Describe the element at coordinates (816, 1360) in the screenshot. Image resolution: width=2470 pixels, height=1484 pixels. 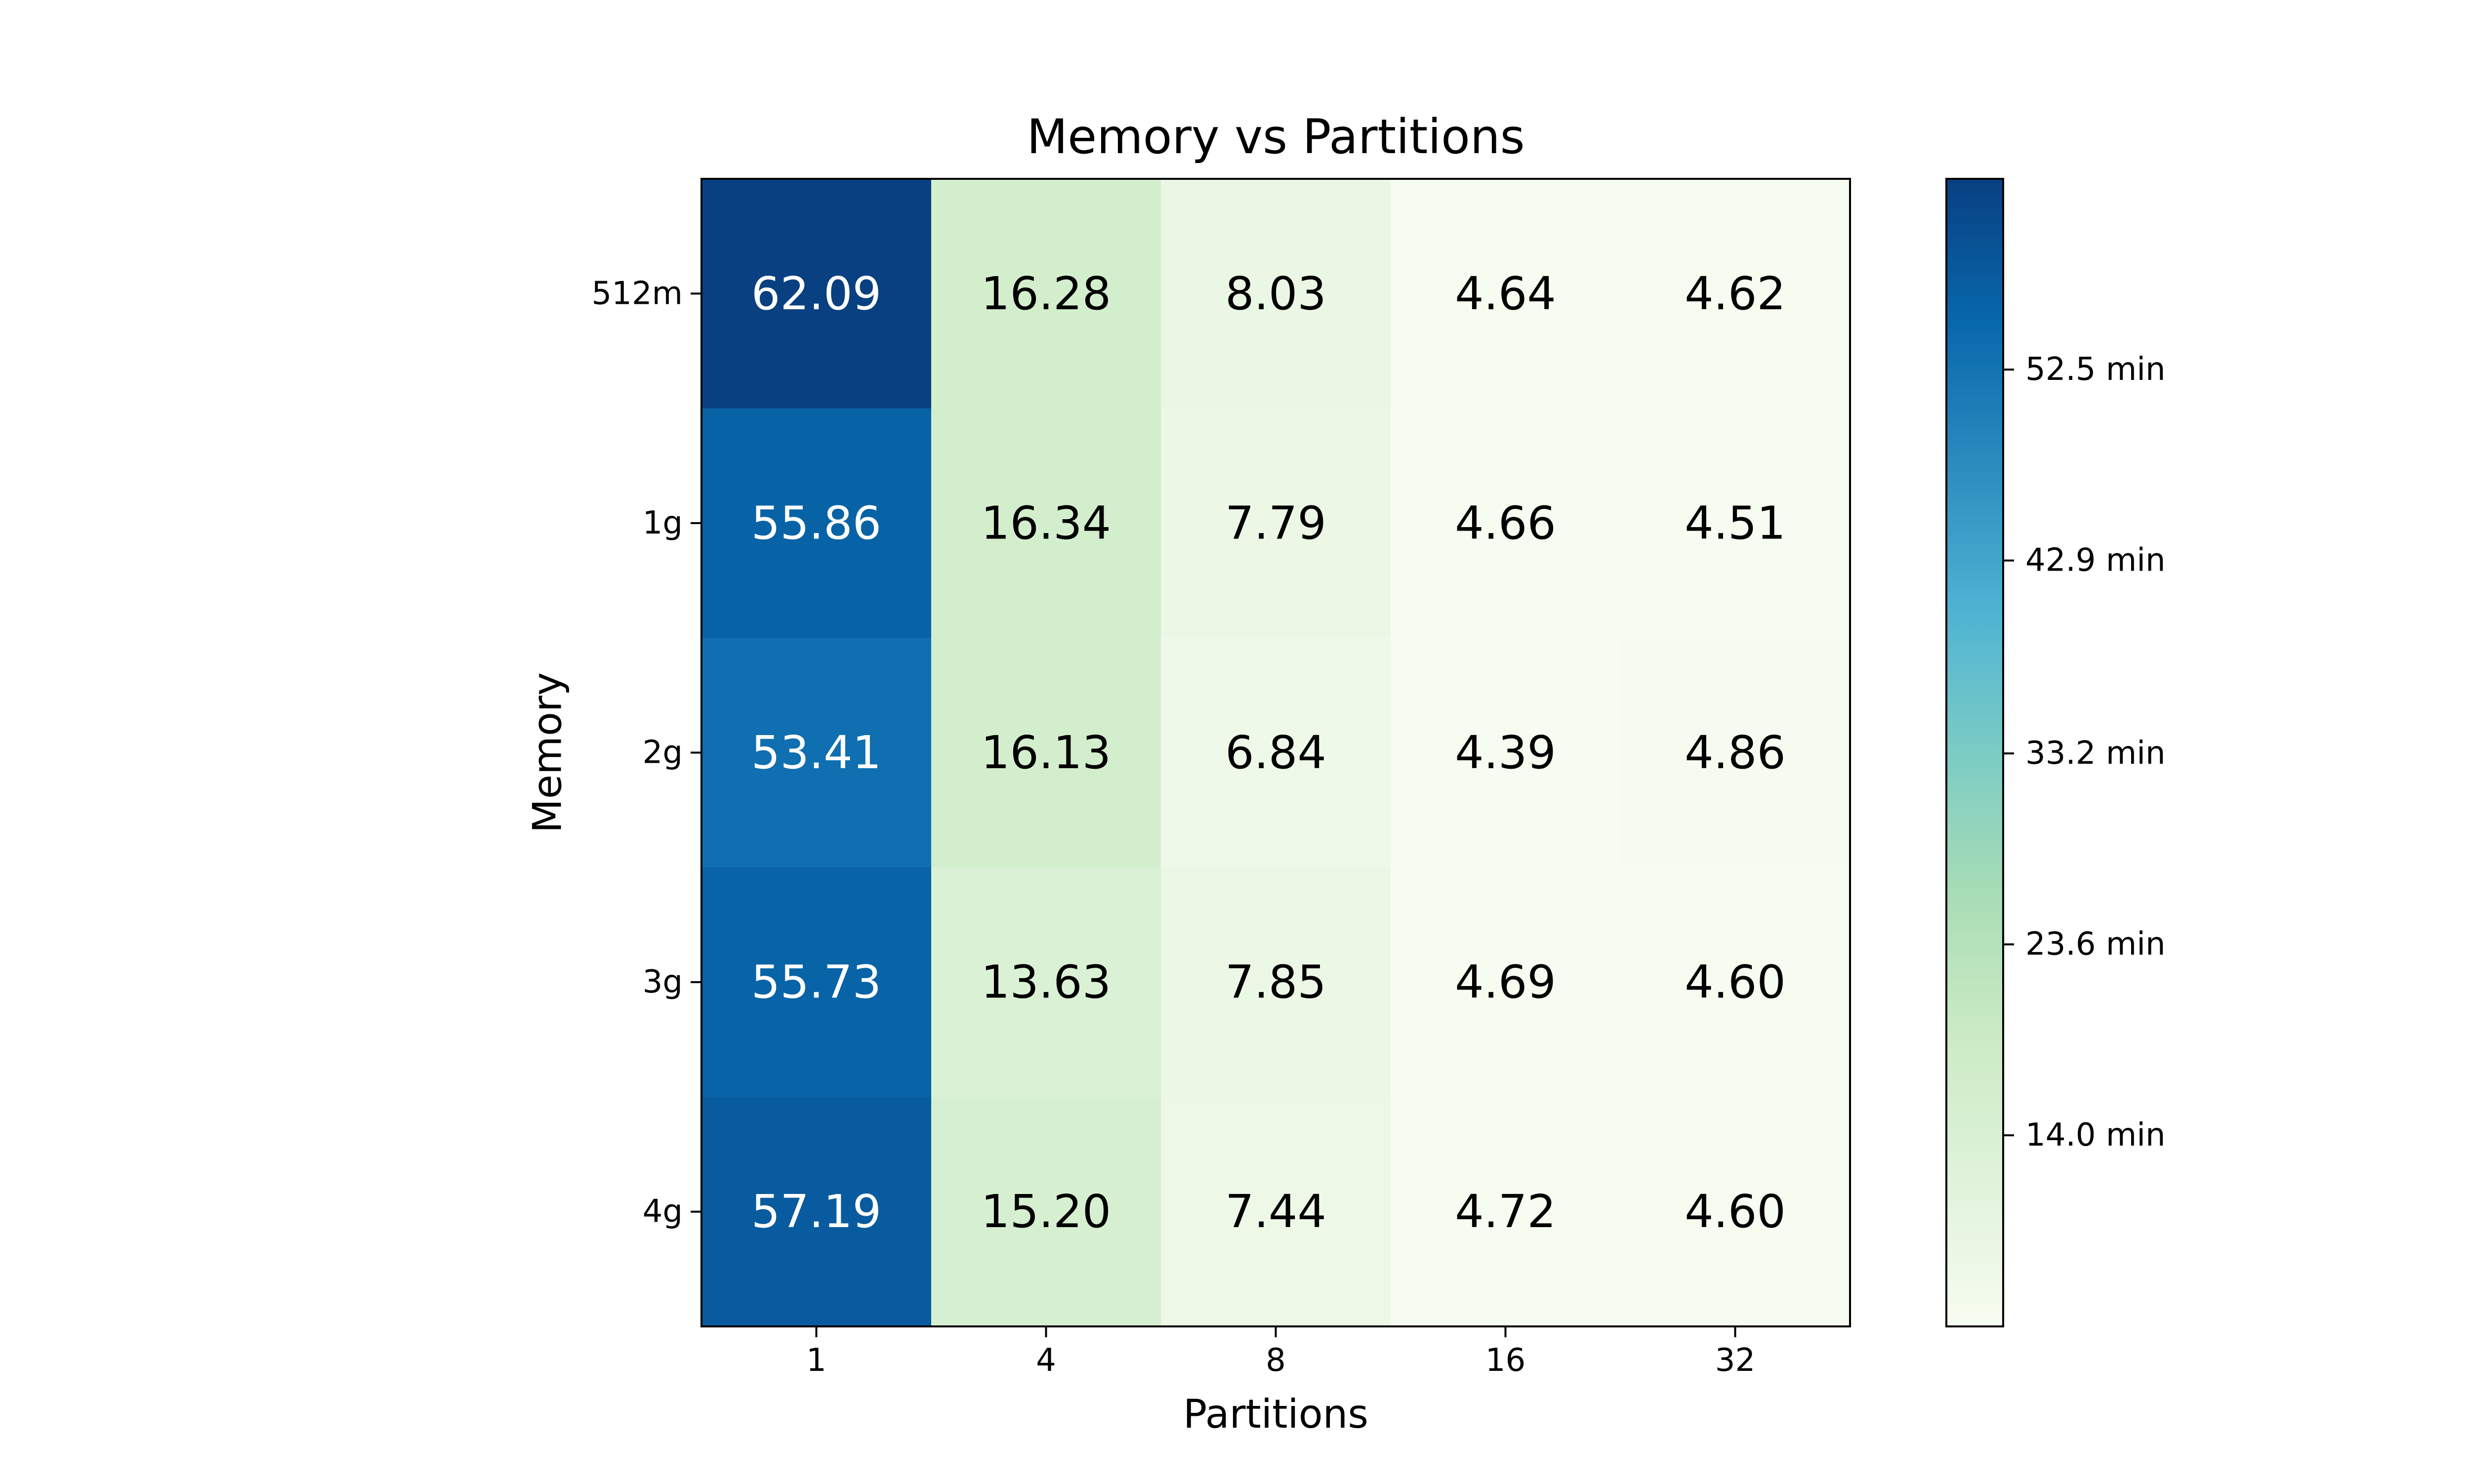
I see `x-tick-label: 1` at that location.